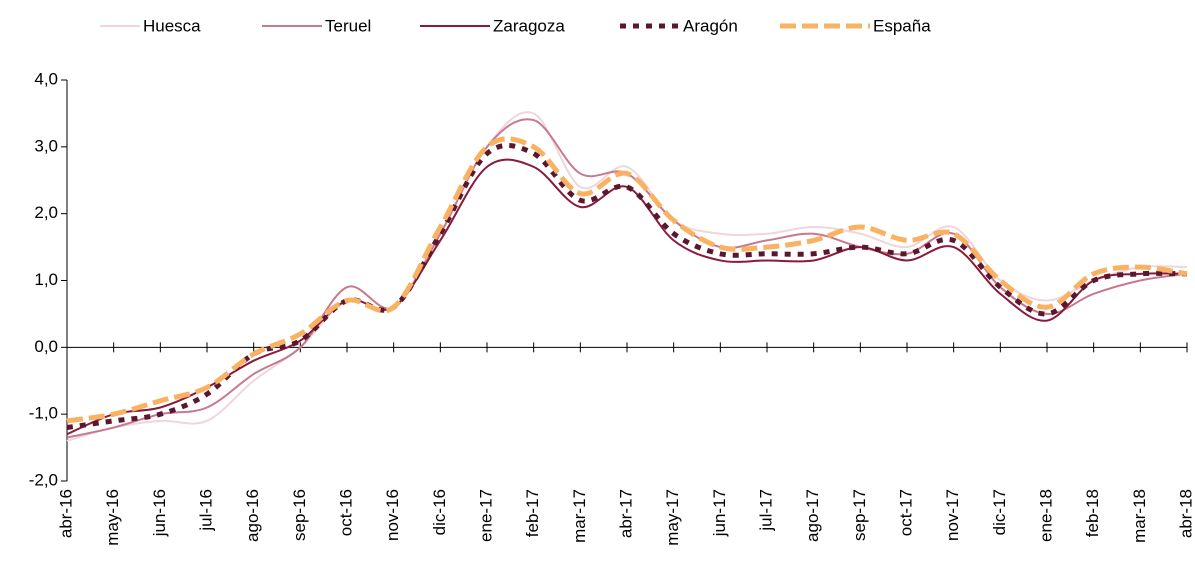 The height and width of the screenshot is (566, 1195). What do you see at coordinates (46, 145) in the screenshot?
I see `y-tick-label: 3,0` at bounding box center [46, 145].